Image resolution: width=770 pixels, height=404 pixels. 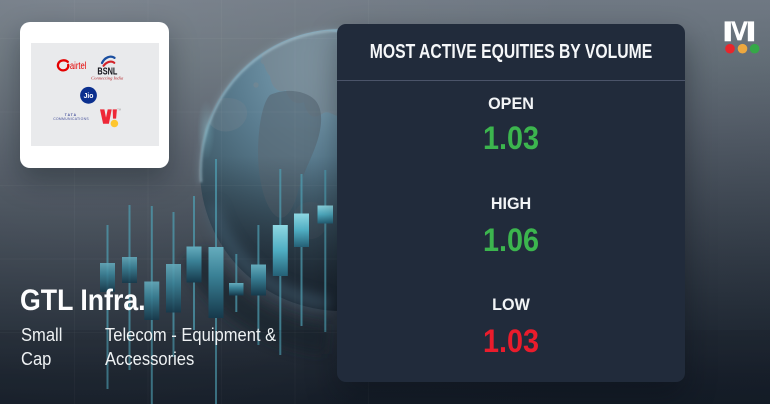 What do you see at coordinates (89, 96) in the screenshot?
I see `svg-text: Jio` at bounding box center [89, 96].